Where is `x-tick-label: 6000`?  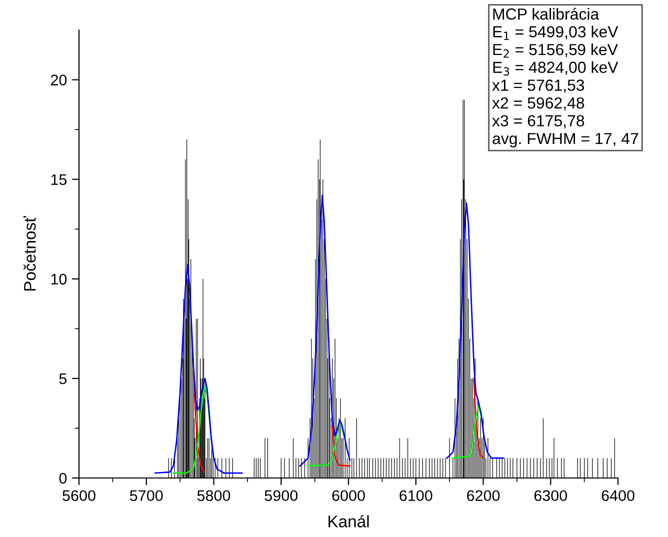
x-tick-label: 6000 is located at coordinates (348, 496).